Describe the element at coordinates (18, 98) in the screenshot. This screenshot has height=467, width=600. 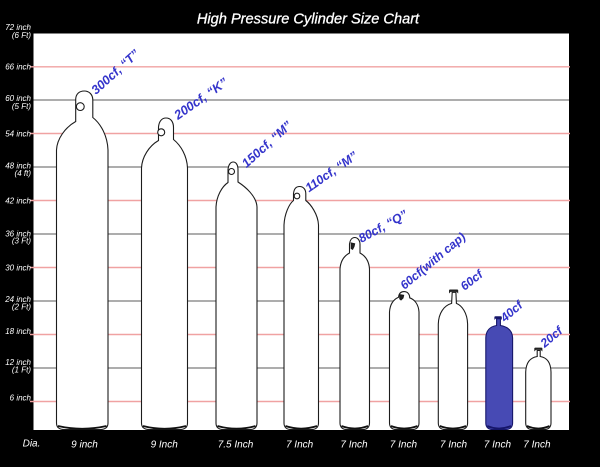
I see `svg-text: 60 inch` at that location.